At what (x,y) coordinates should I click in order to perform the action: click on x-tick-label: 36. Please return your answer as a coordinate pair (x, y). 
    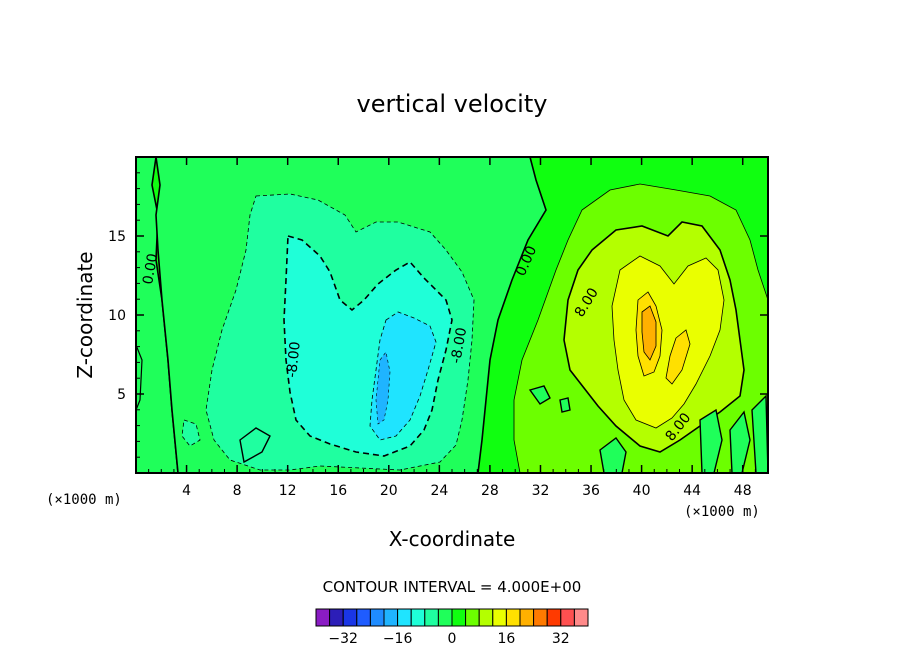
    Looking at the image, I should click on (591, 491).